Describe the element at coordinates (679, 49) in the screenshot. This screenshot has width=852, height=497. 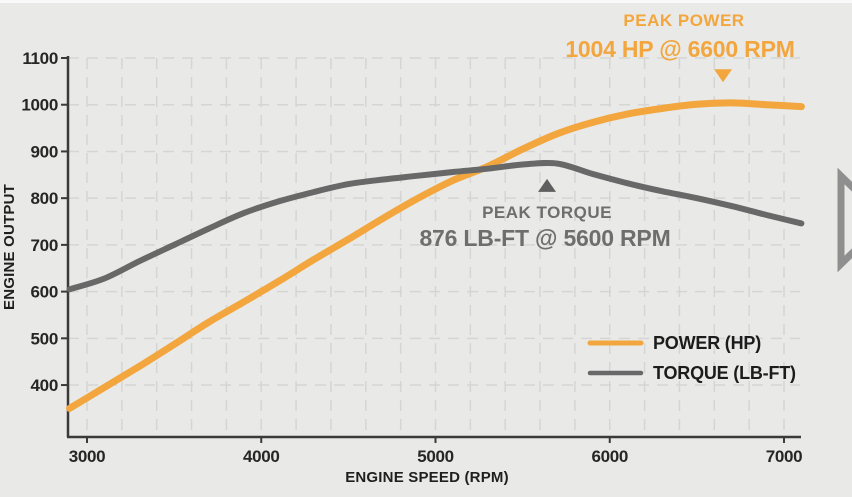
I see `peak-power-value: 1004 HP @ 6600 RPM` at that location.